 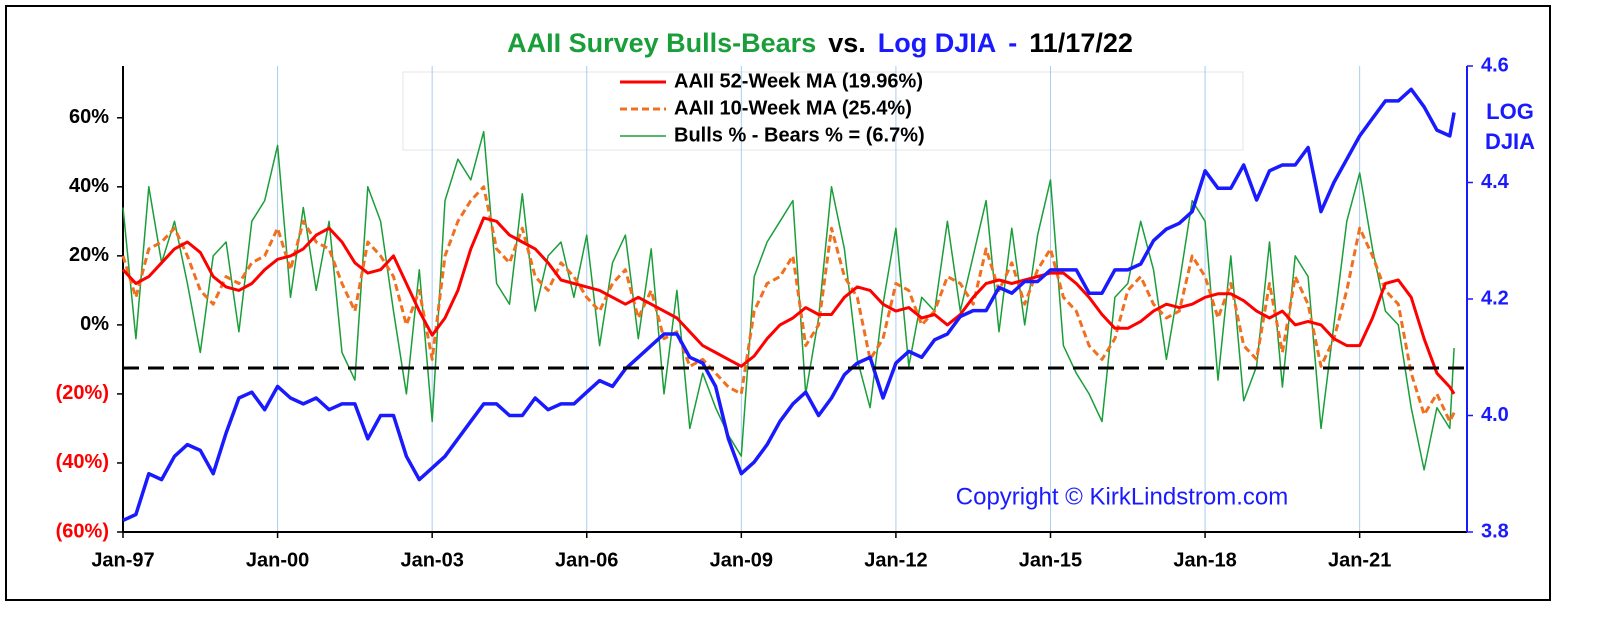 What do you see at coordinates (1495, 531) in the screenshot?
I see `y2-tick-label: 3.8` at bounding box center [1495, 531].